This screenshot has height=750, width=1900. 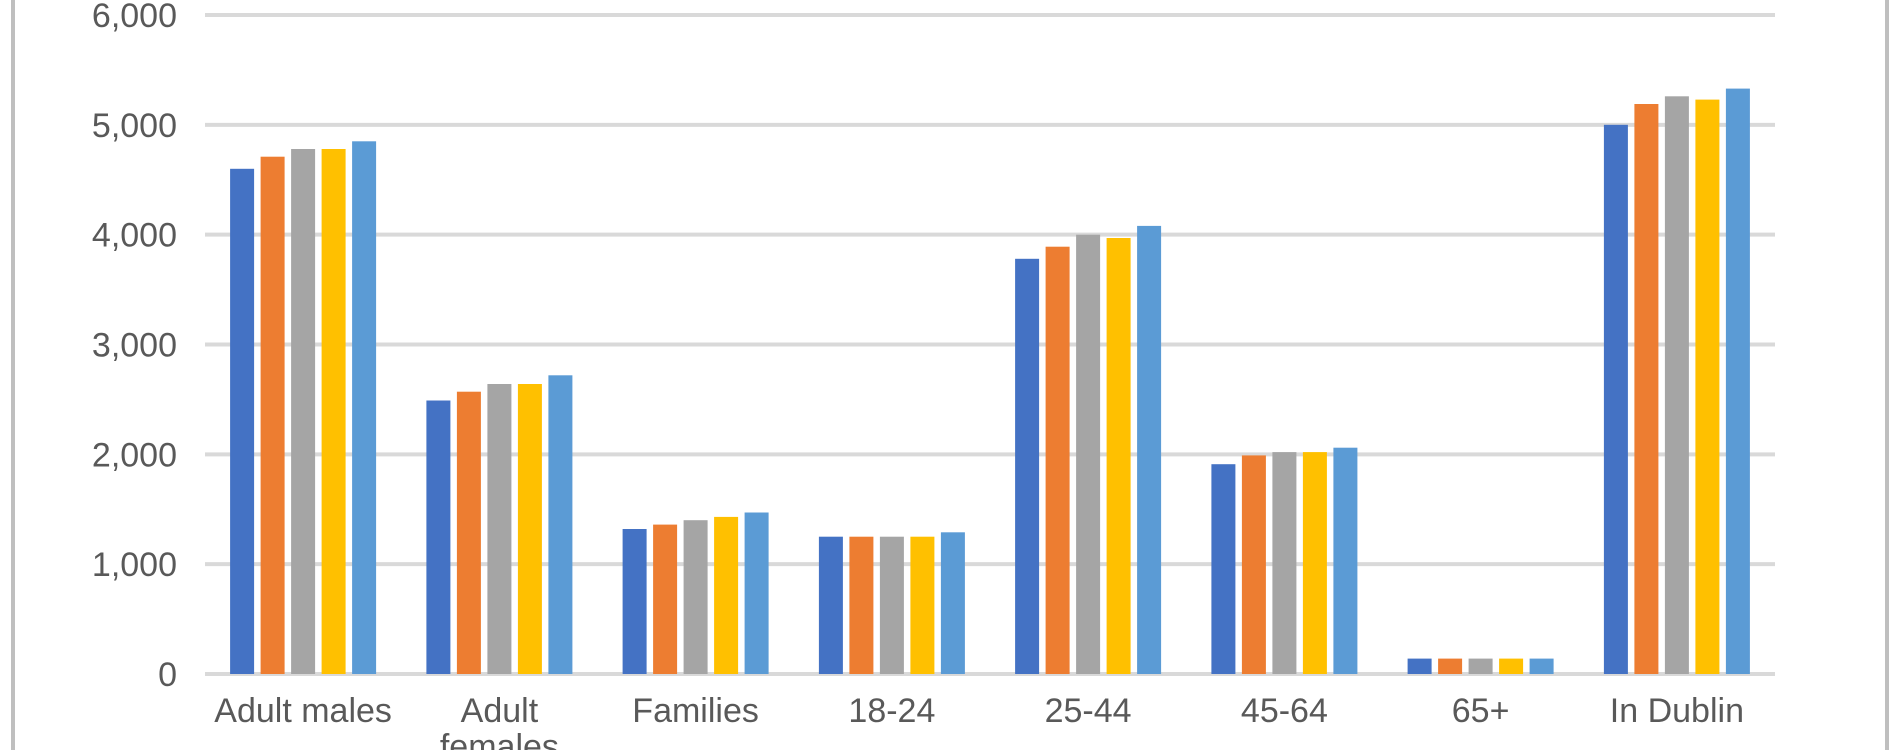 I want to click on x-category-label-line: 65+, so click(x=1481, y=711).